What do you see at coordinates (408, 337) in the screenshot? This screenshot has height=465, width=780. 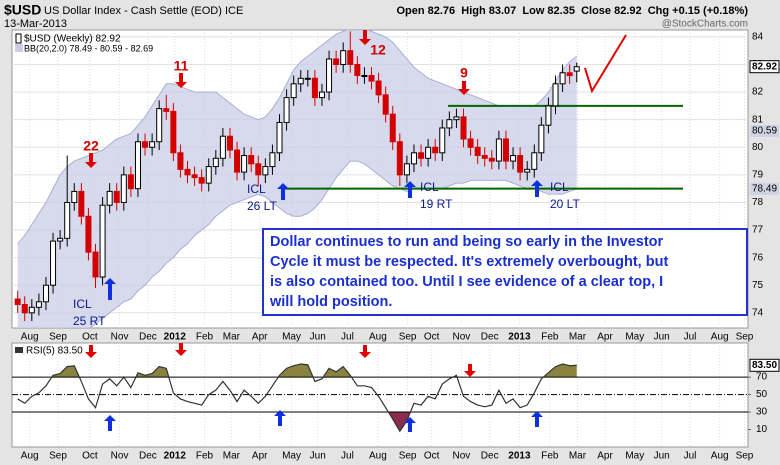 I see `x-tick-label: Sep` at bounding box center [408, 337].